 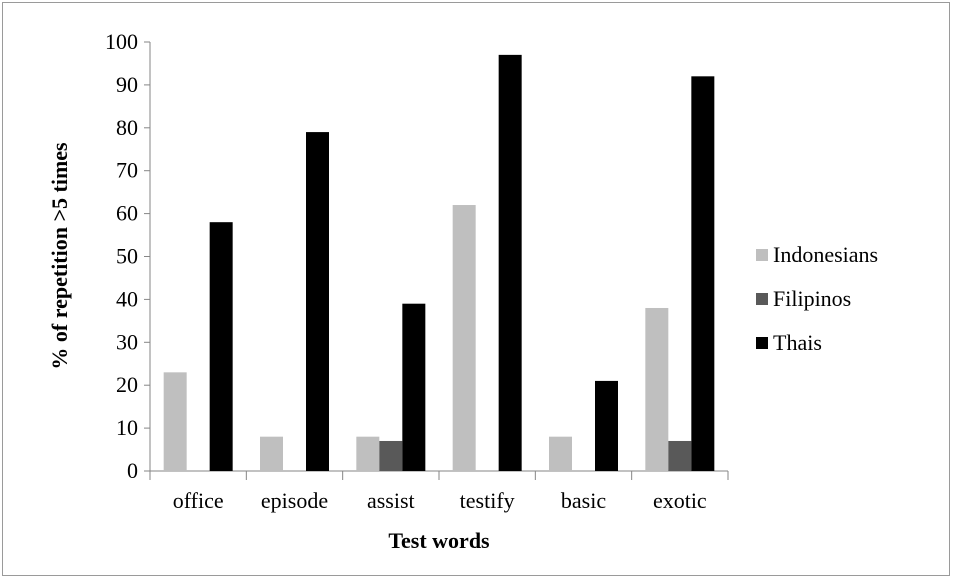 What do you see at coordinates (414, 387) in the screenshot?
I see `bar-thais-assist` at bounding box center [414, 387].